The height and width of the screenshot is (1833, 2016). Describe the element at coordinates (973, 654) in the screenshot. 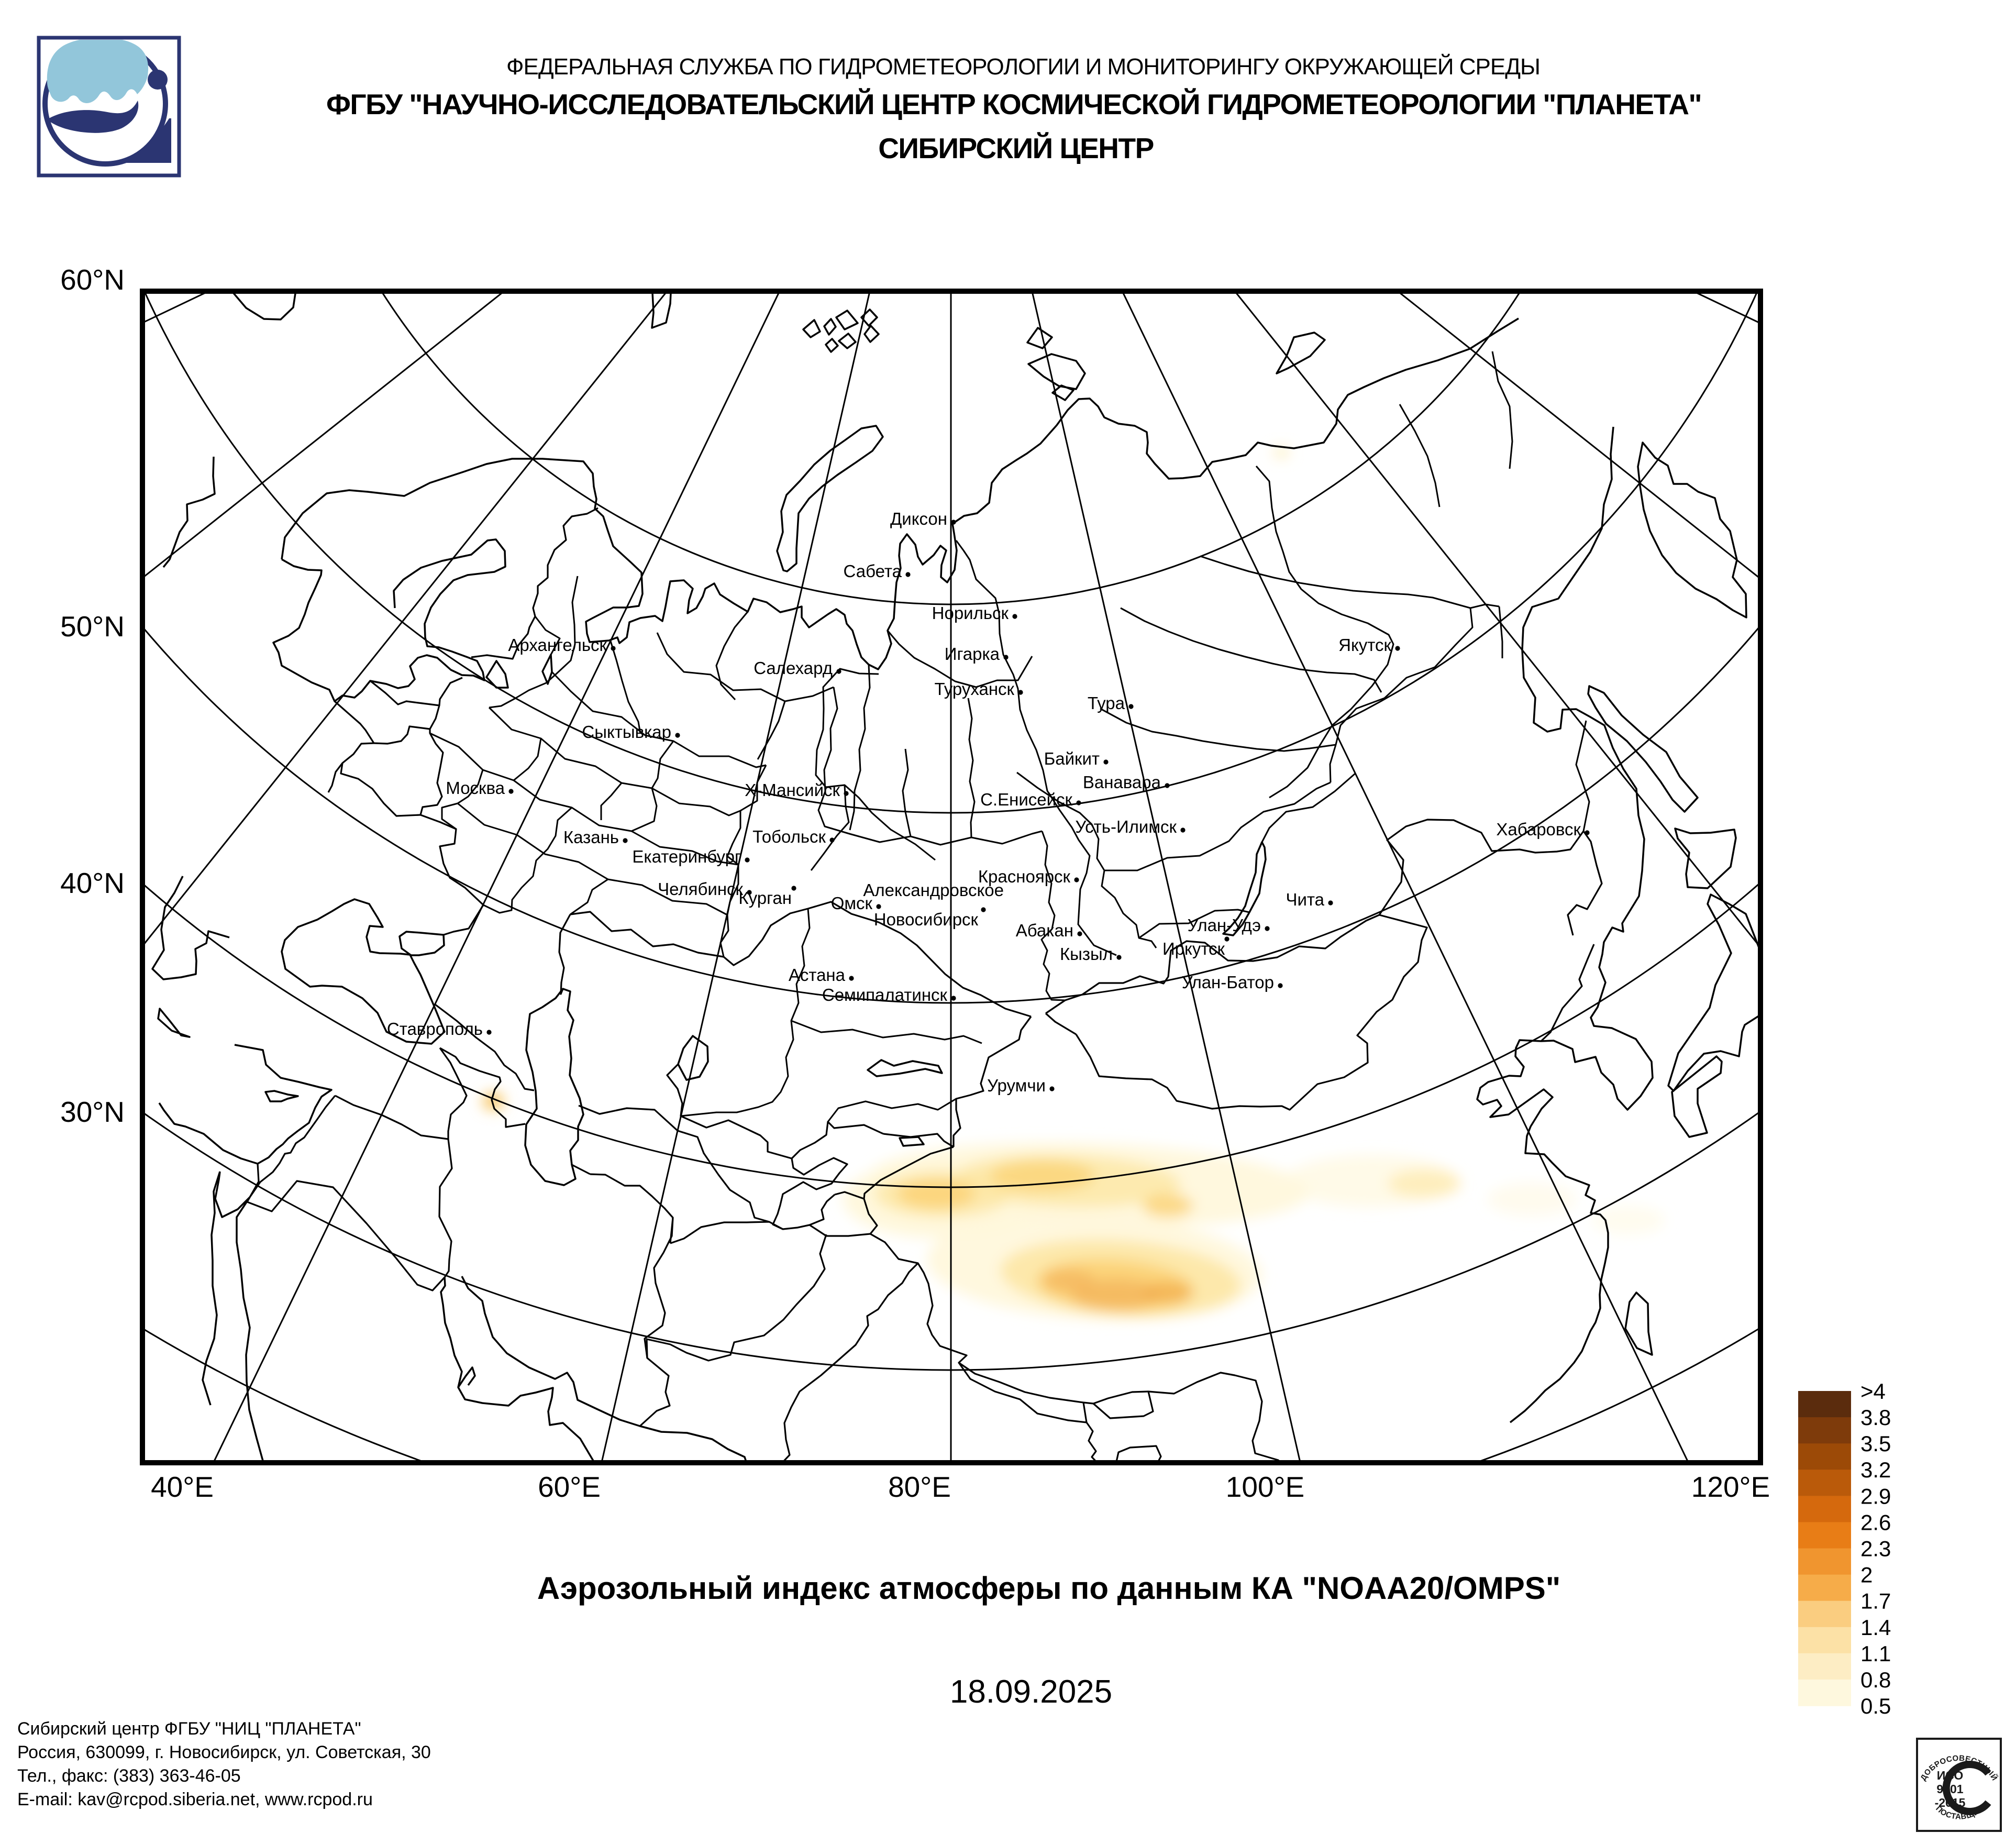

I see `svg-text: Игарка` at that location.